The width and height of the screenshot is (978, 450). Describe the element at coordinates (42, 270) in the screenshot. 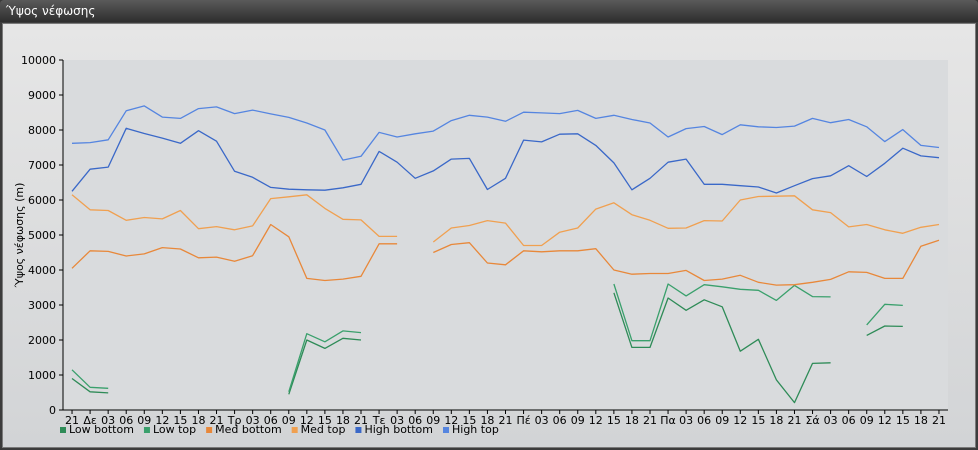

I see `y-tick-label: 4000` at that location.